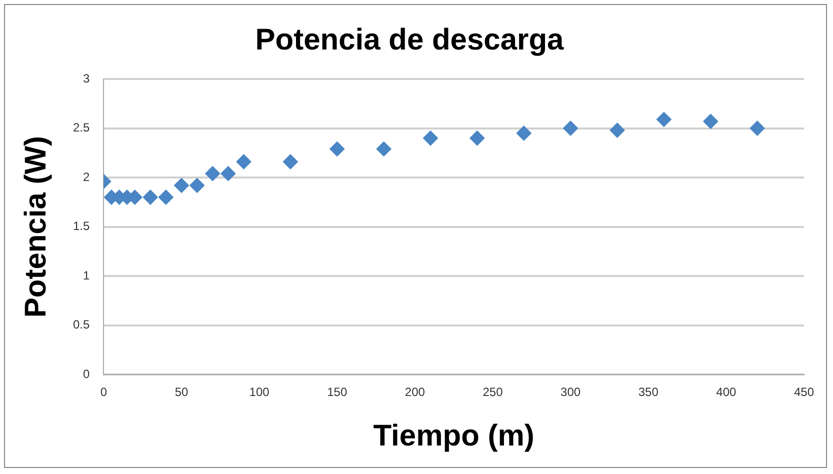 The height and width of the screenshot is (474, 833). I want to click on y-tick-label: 2, so click(86, 177).